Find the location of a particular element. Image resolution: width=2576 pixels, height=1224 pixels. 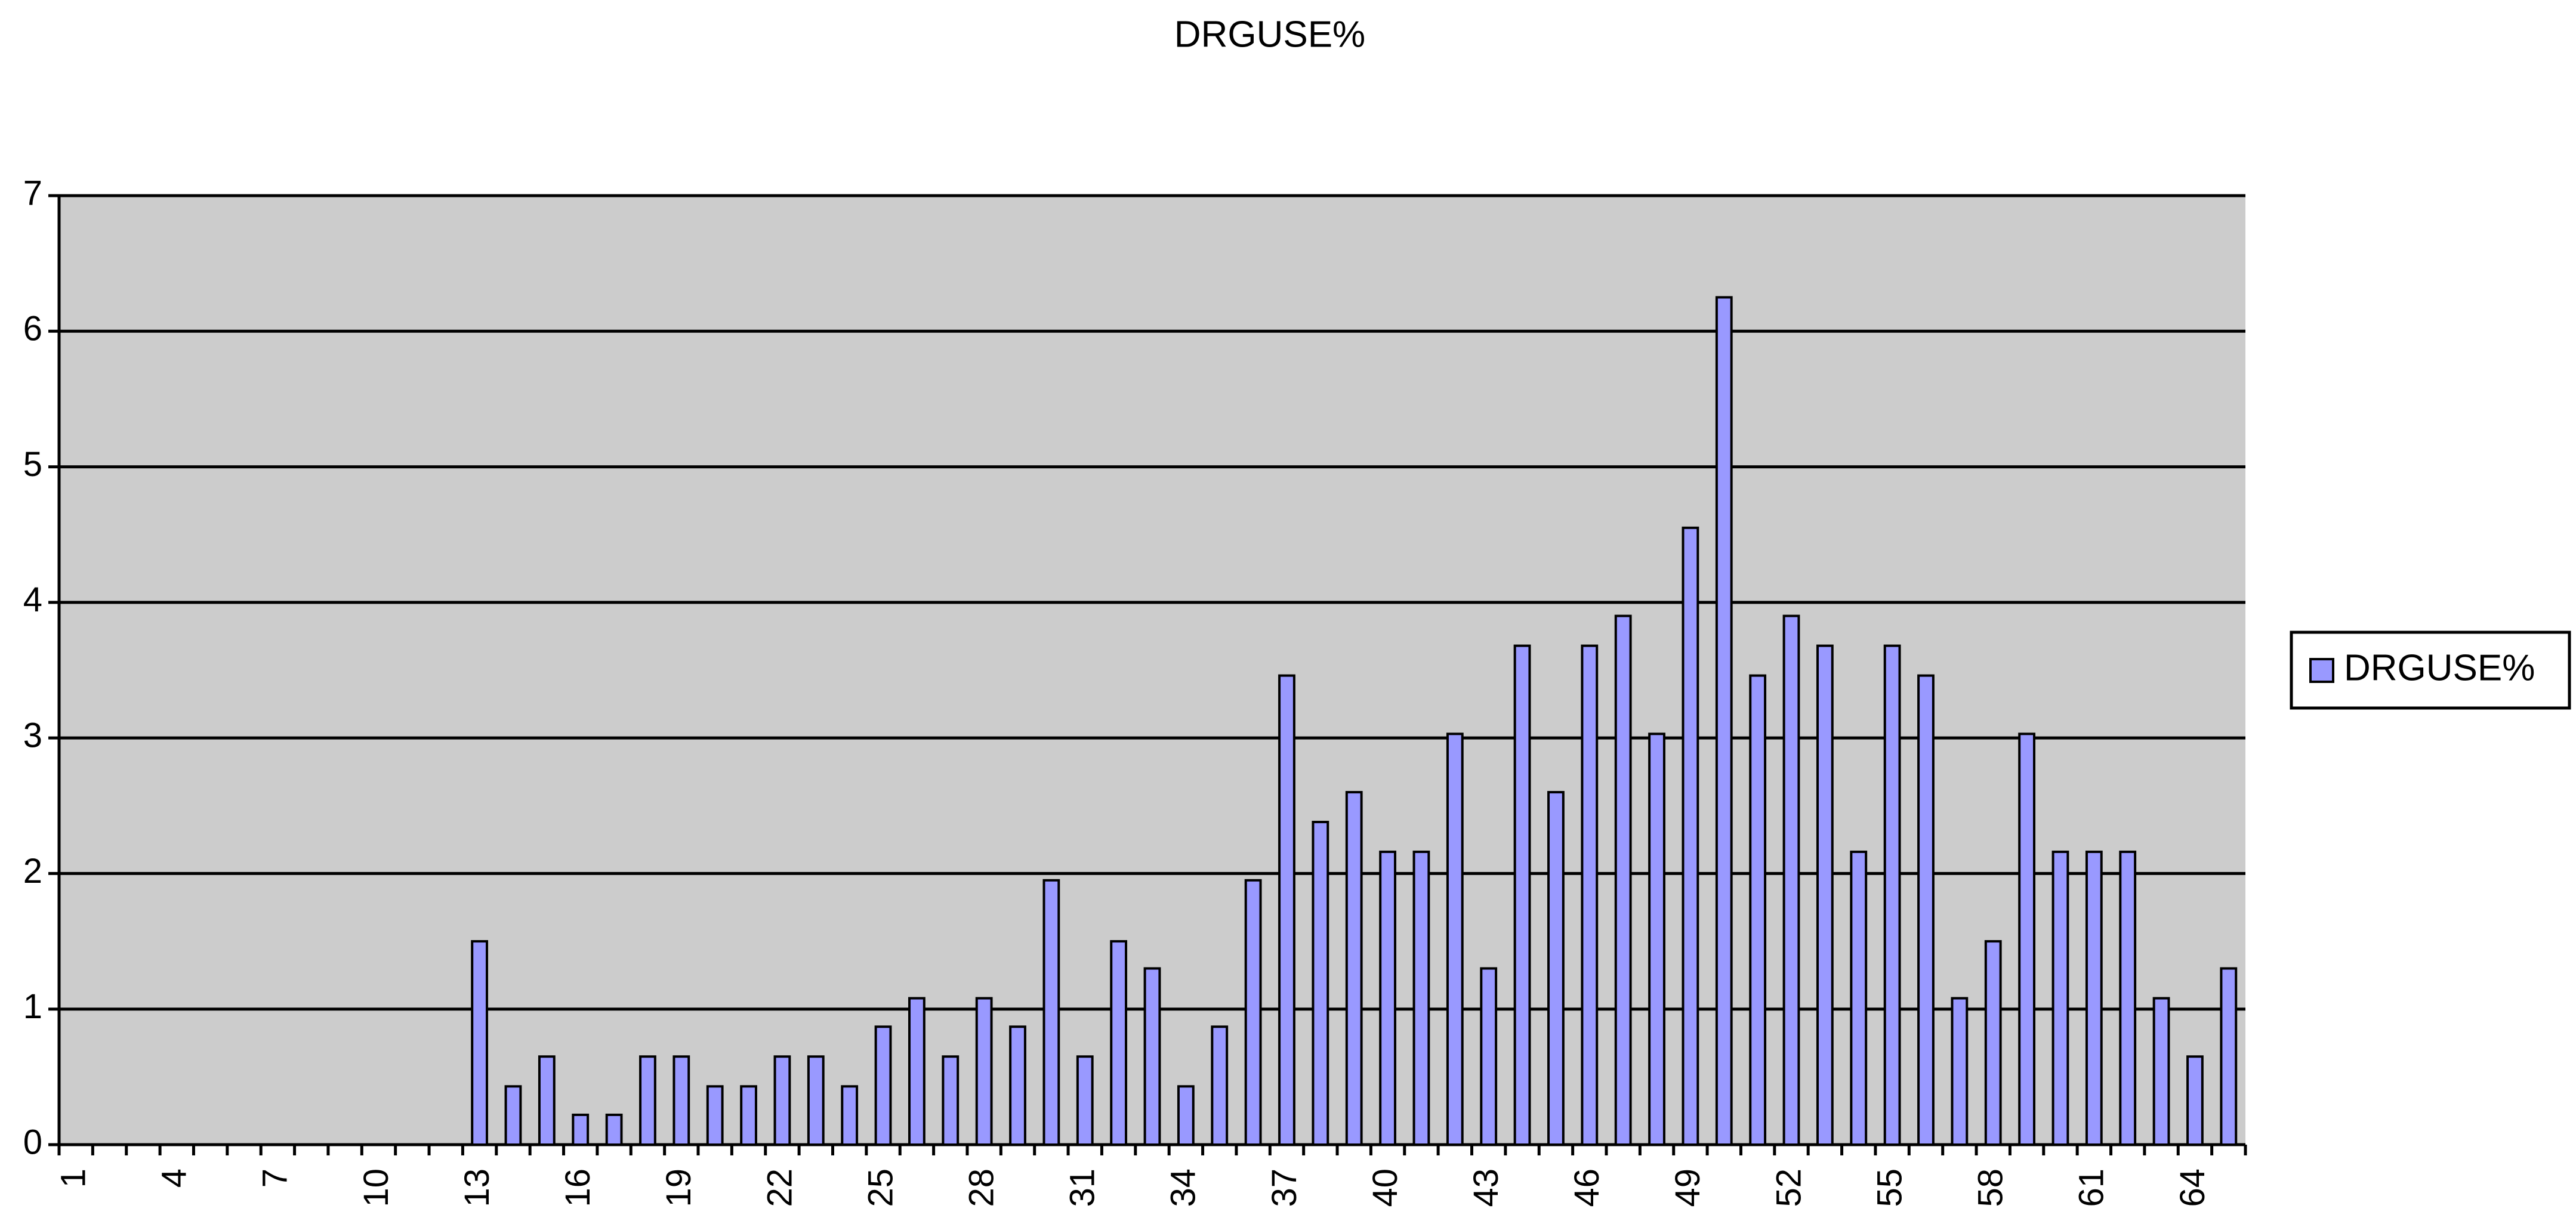

y-tick-label: 3 is located at coordinates (33, 735).